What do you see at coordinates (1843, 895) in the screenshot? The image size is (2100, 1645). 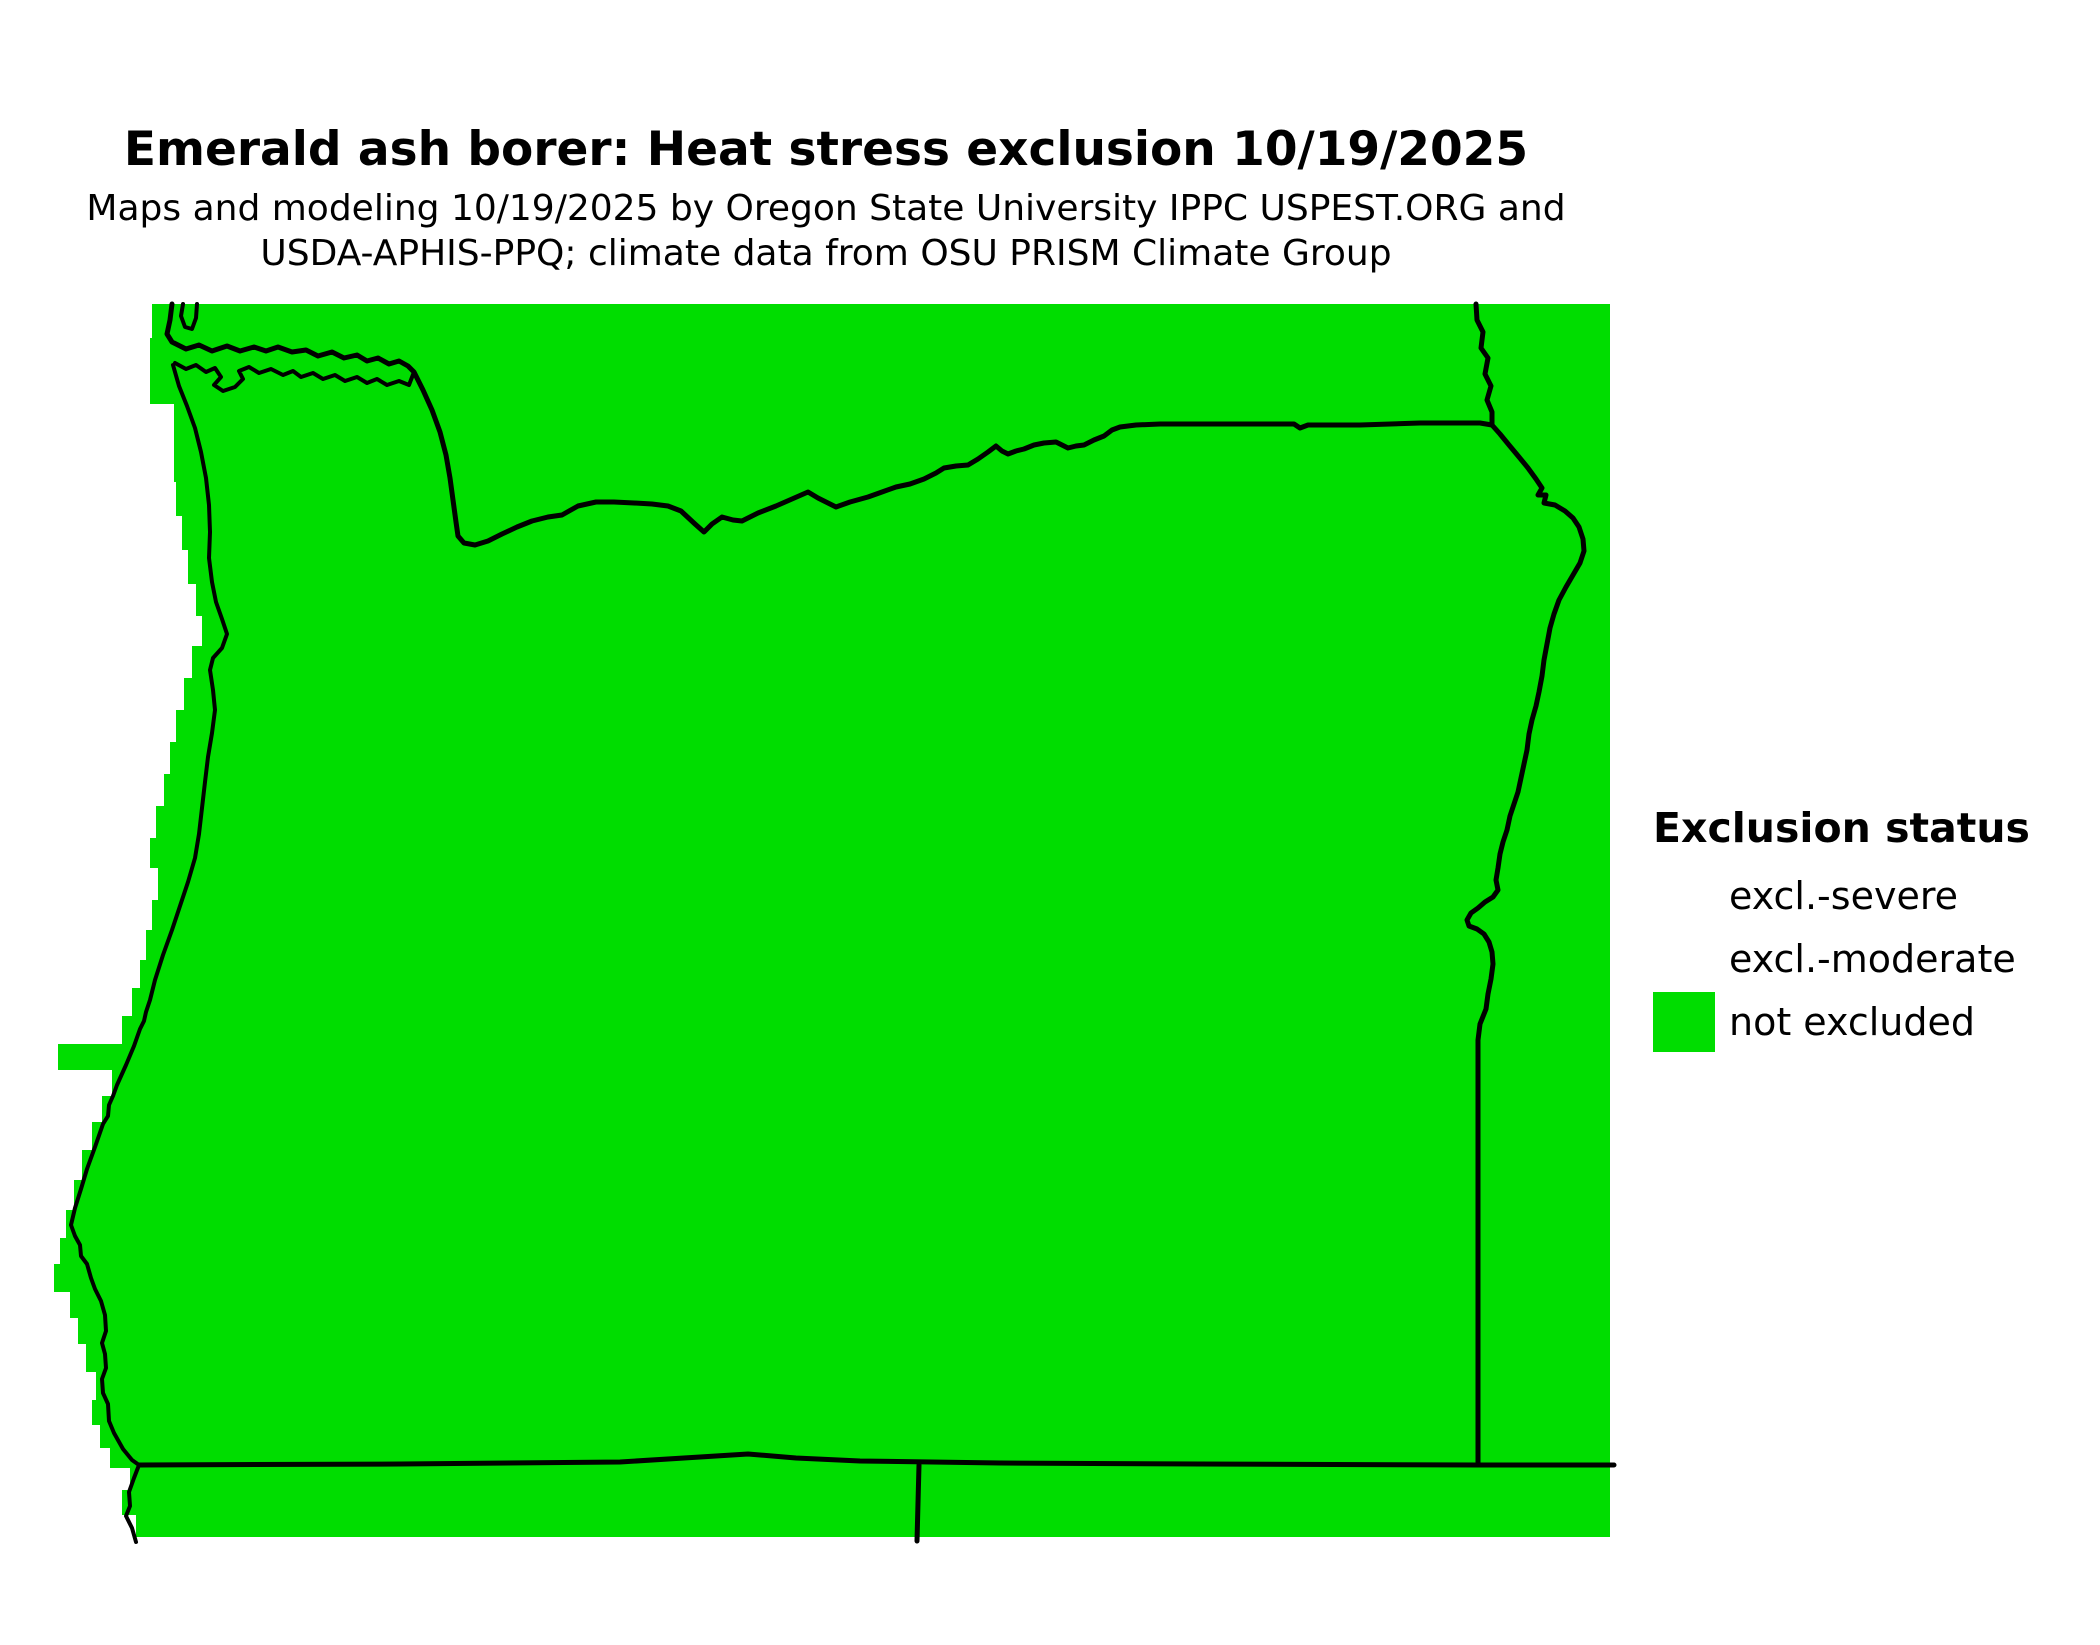 I see `legend-label: excl.-severe` at bounding box center [1843, 895].